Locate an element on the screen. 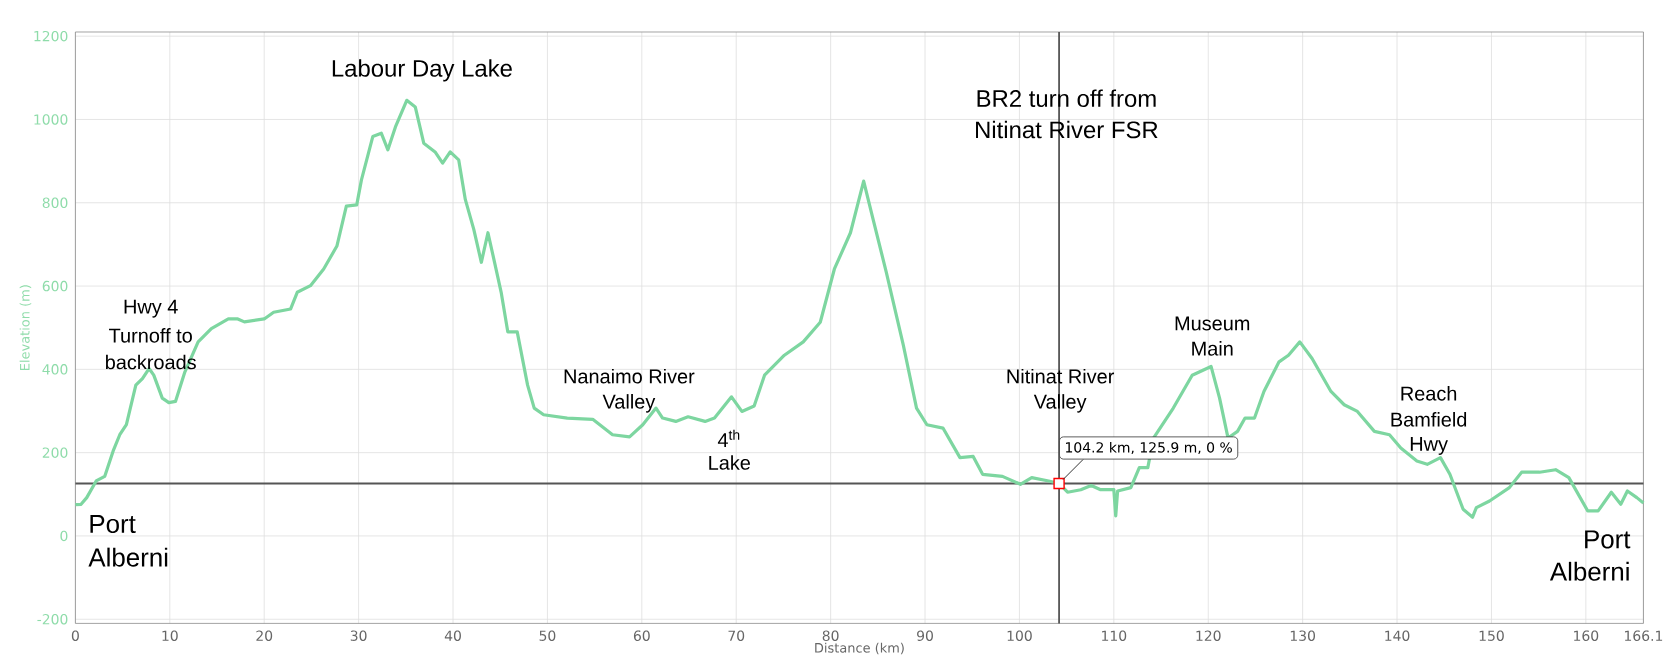  annotation: Reach is located at coordinates (1429, 393).